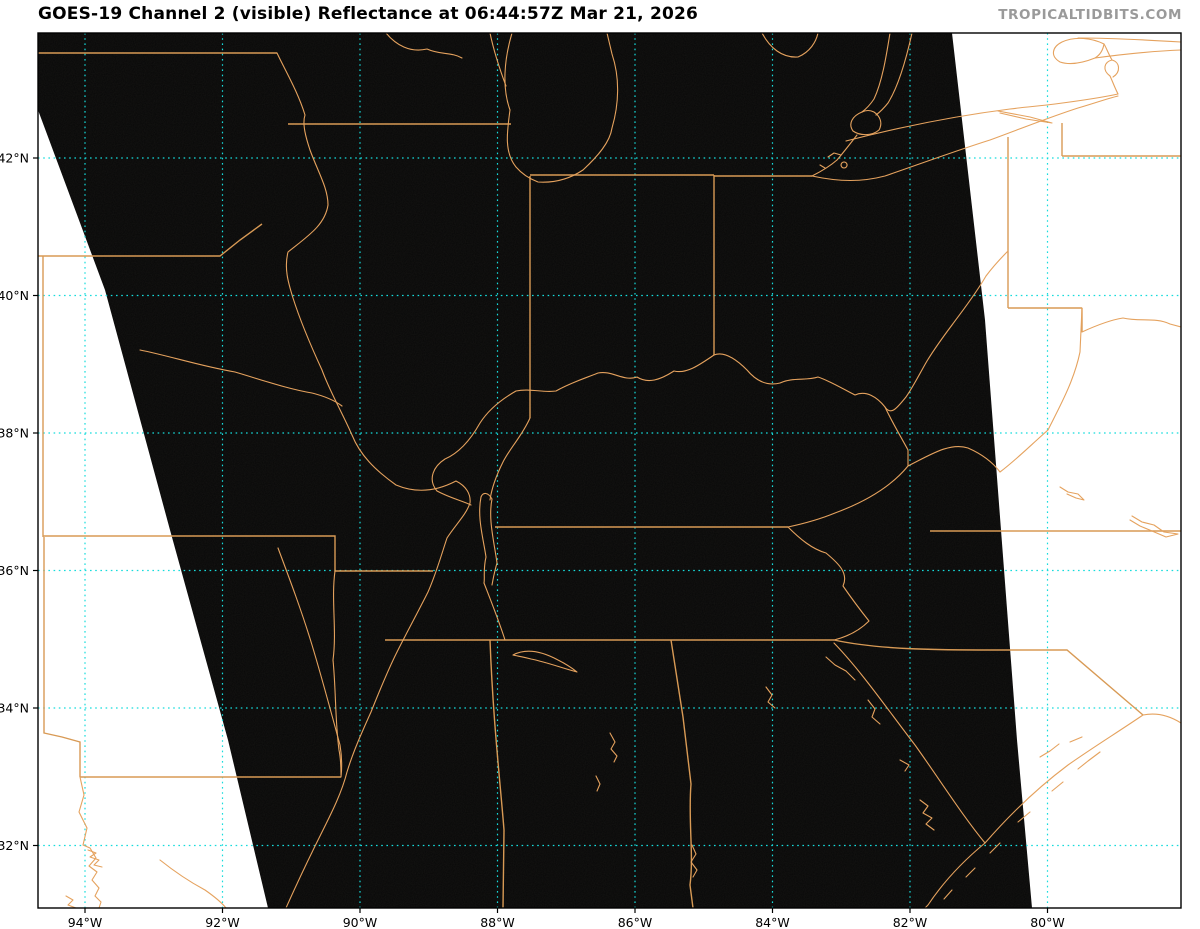 Image resolution: width=1200 pixels, height=929 pixels. What do you see at coordinates (1047, 922) in the screenshot?
I see `lon-tick-label: 80°W` at bounding box center [1047, 922].